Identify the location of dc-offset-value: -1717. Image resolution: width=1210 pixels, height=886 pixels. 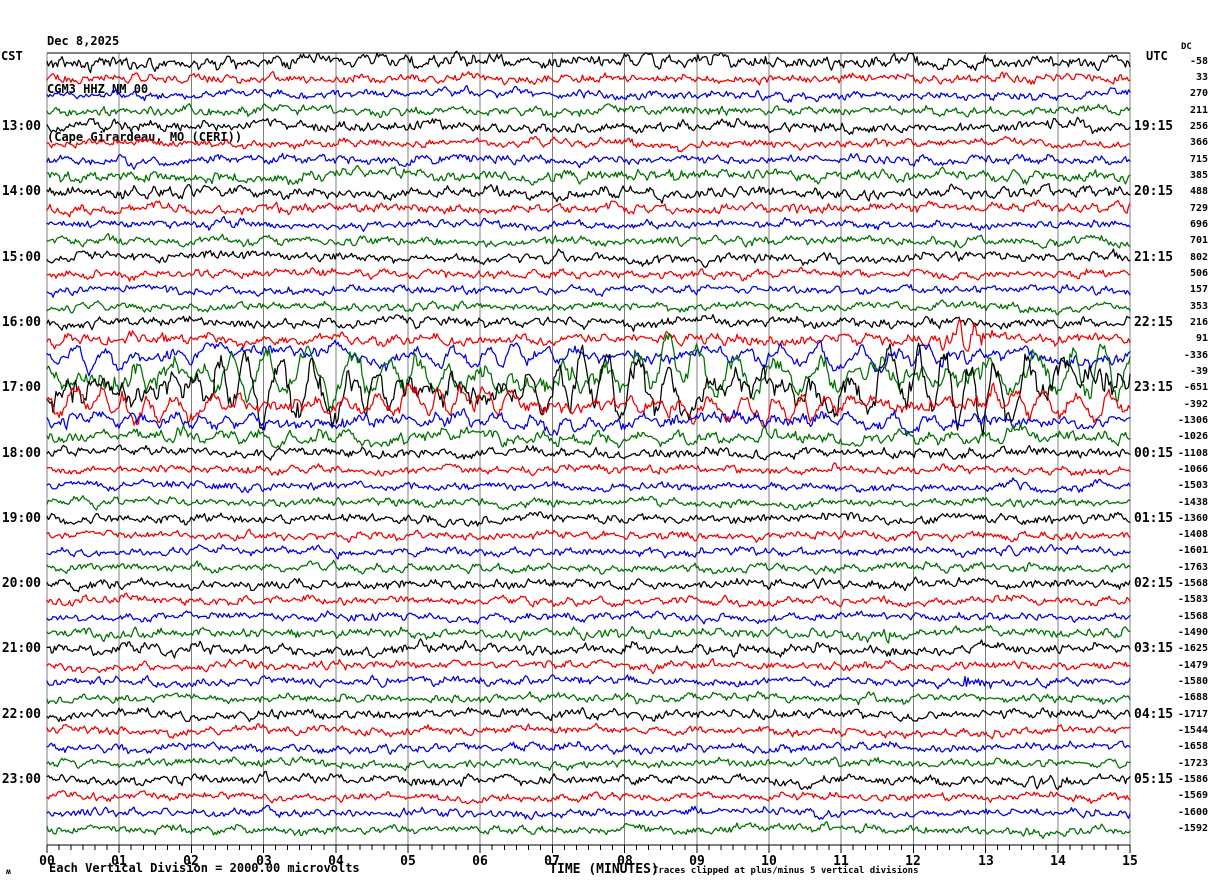
(1192, 714).